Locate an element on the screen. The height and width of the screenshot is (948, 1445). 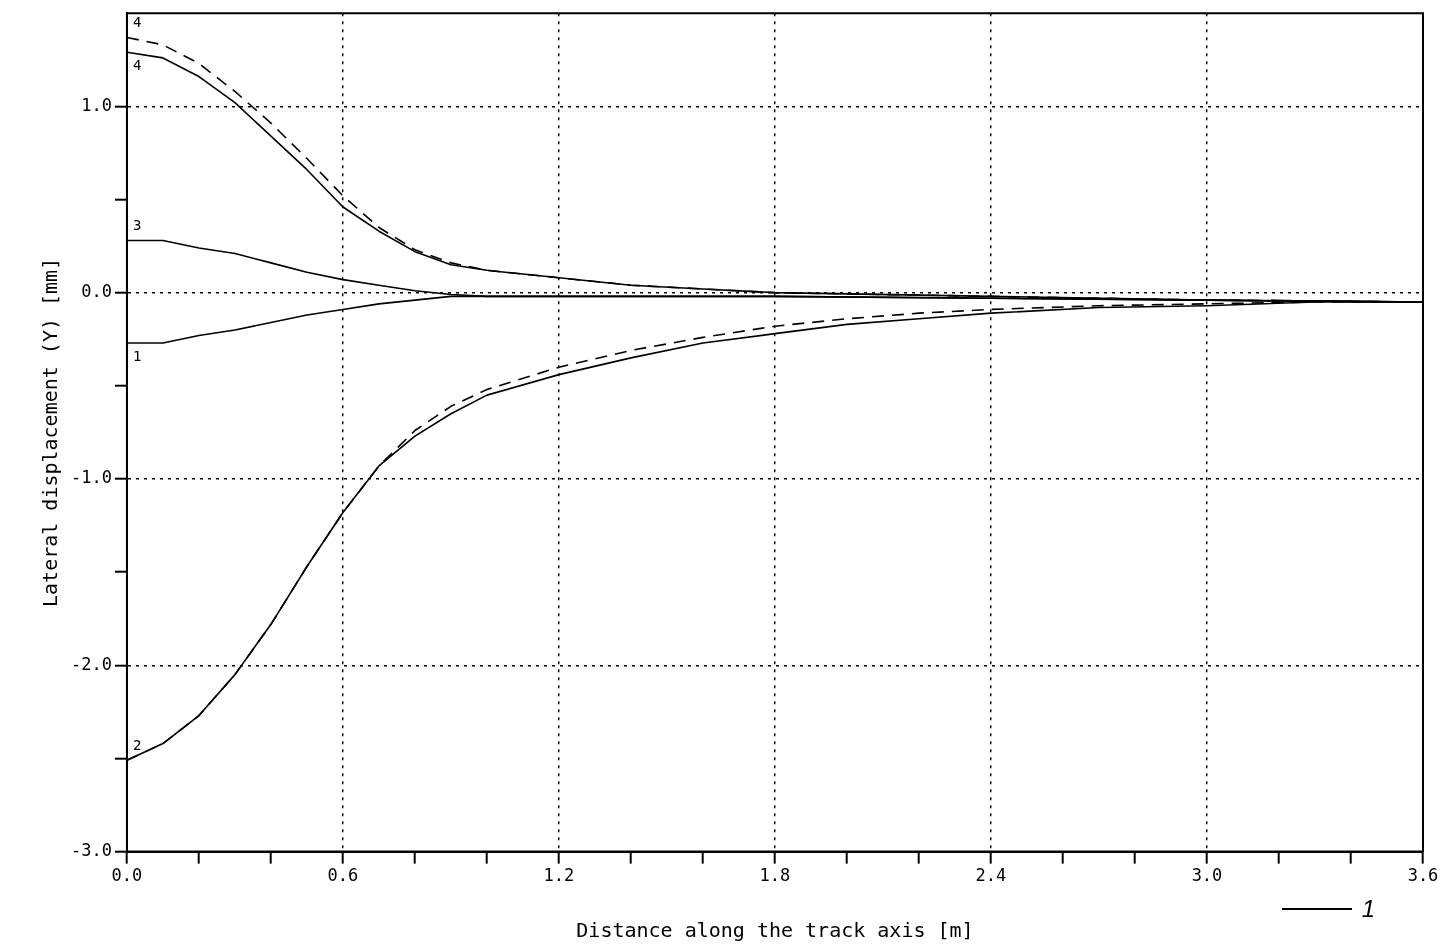
annotation: 1 is located at coordinates (137, 355).